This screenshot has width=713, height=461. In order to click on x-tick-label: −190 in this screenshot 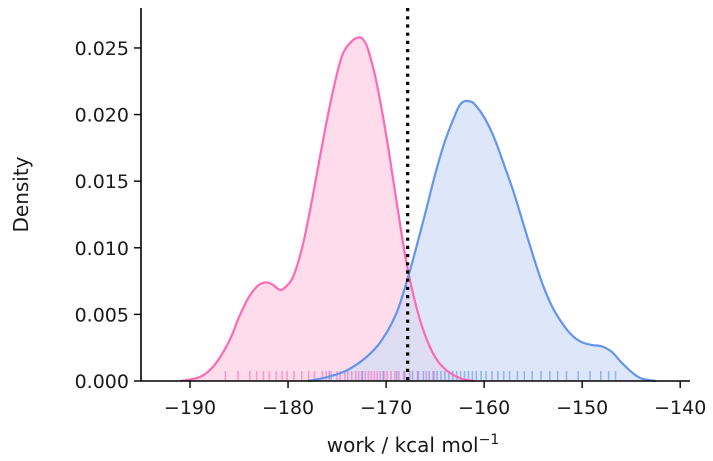, I will do `click(190, 408)`.